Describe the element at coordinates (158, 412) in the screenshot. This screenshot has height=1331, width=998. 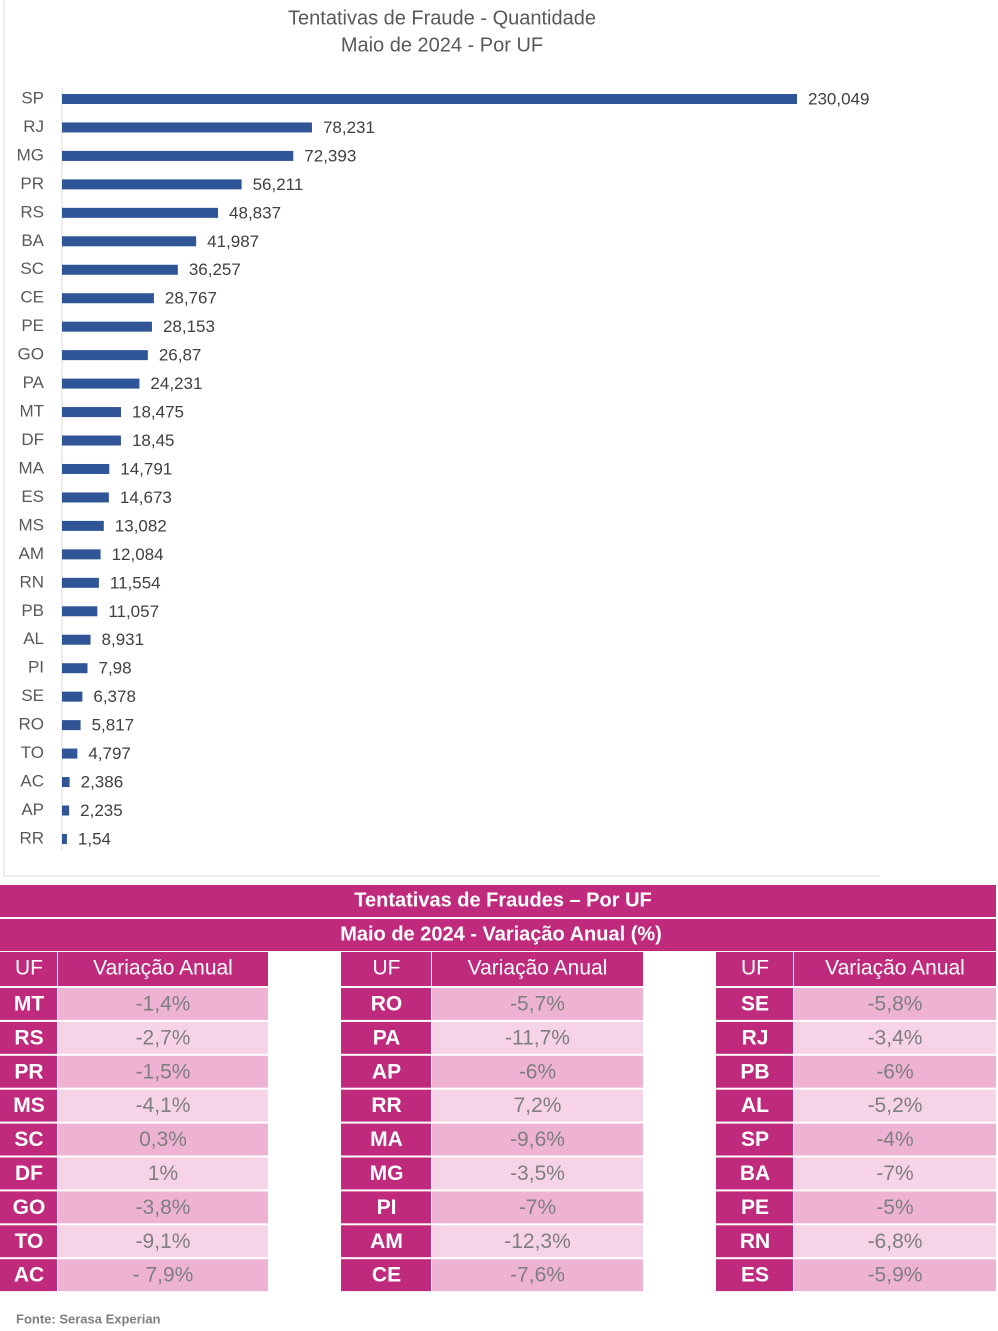
I see `value-label: 18,475` at that location.